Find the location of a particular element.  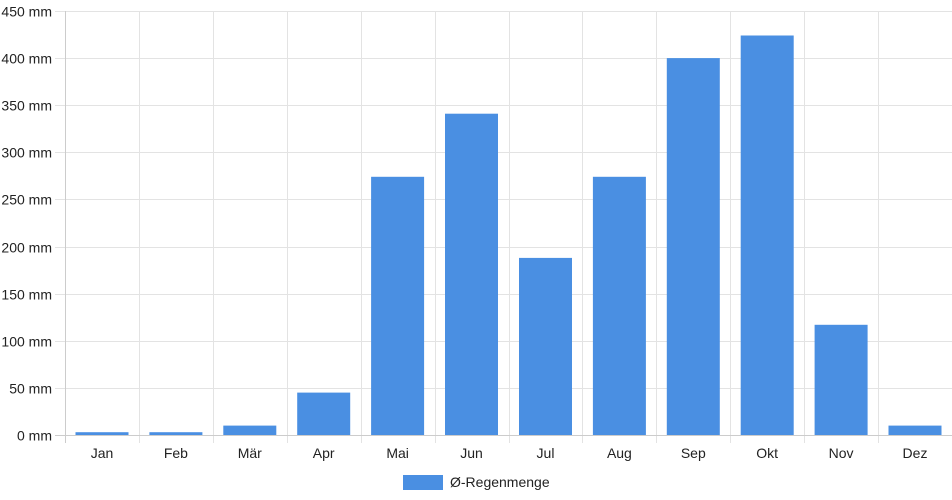

y-tick-label: 100 mm is located at coordinates (26, 342).